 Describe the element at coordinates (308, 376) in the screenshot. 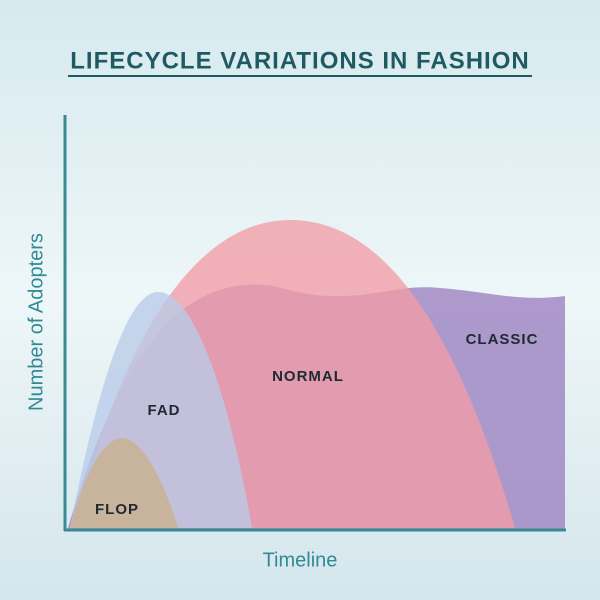

I see `curve-label: NORMAL` at that location.